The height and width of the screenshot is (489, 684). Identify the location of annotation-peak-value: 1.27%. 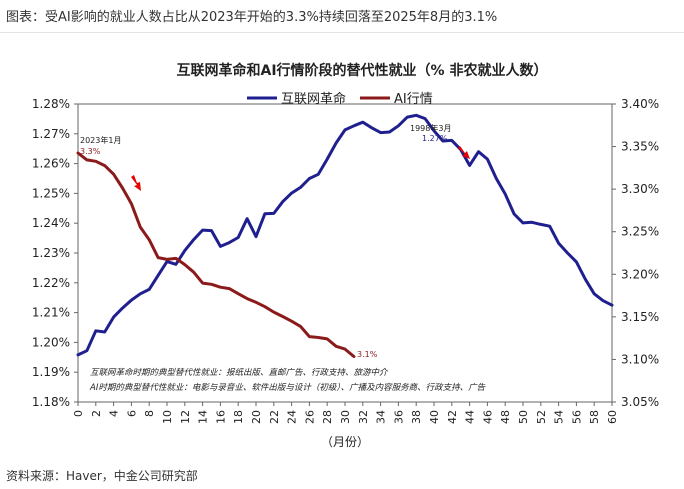
(435, 138).